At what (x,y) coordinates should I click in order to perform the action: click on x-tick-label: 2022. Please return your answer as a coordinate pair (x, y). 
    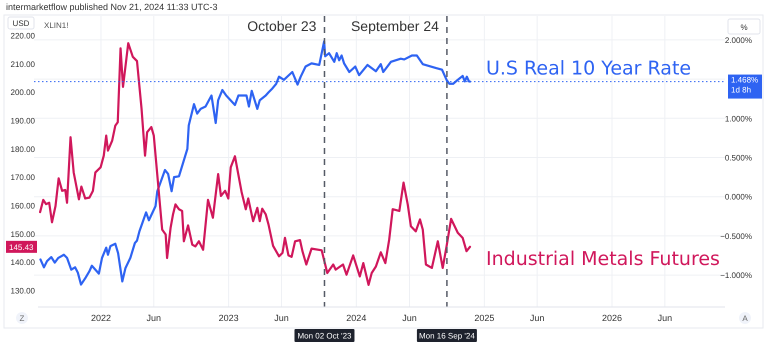
    Looking at the image, I should click on (100, 318).